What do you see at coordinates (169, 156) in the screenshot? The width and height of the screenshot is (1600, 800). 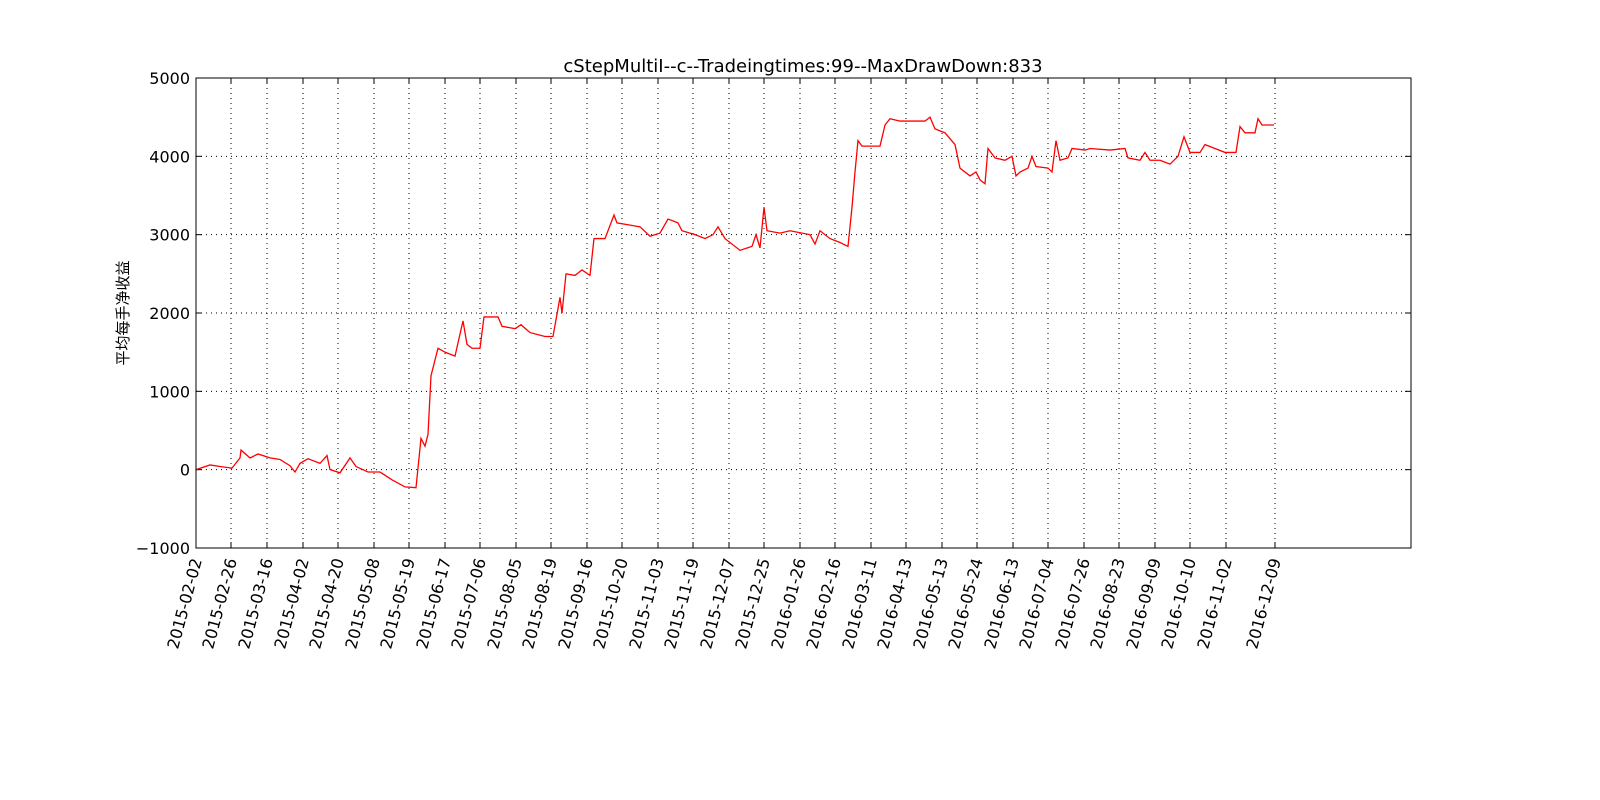 I see `y-tick-label: 4000` at bounding box center [169, 156].